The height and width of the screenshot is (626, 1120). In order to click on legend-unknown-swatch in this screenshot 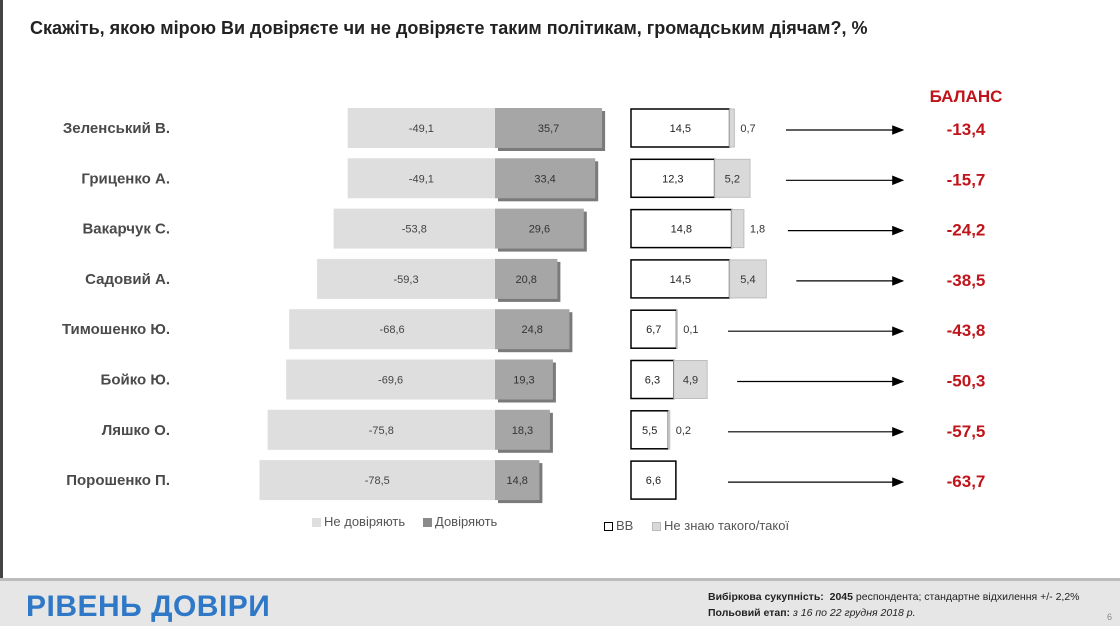, I will do `click(656, 527)`.